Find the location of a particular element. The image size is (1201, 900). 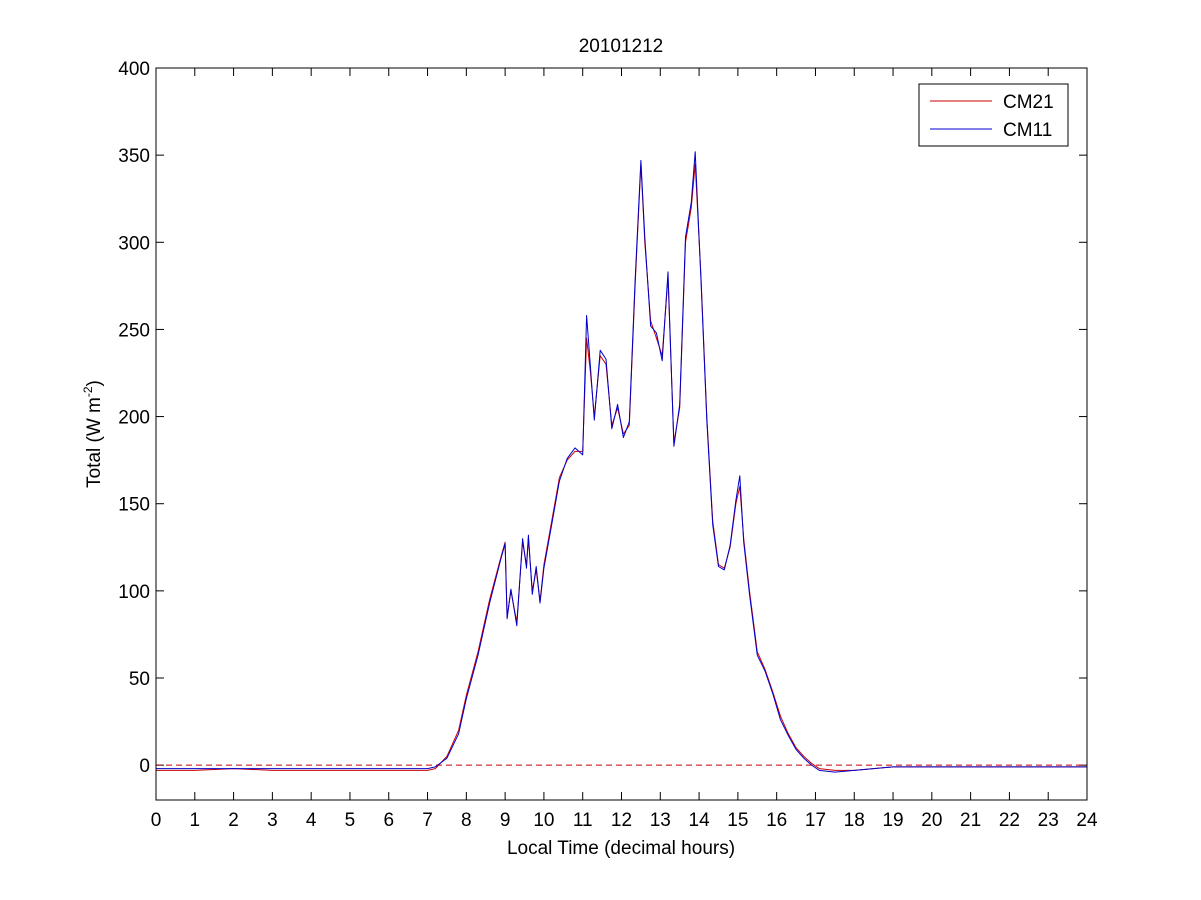

x-tick-label: 2 is located at coordinates (233, 820).